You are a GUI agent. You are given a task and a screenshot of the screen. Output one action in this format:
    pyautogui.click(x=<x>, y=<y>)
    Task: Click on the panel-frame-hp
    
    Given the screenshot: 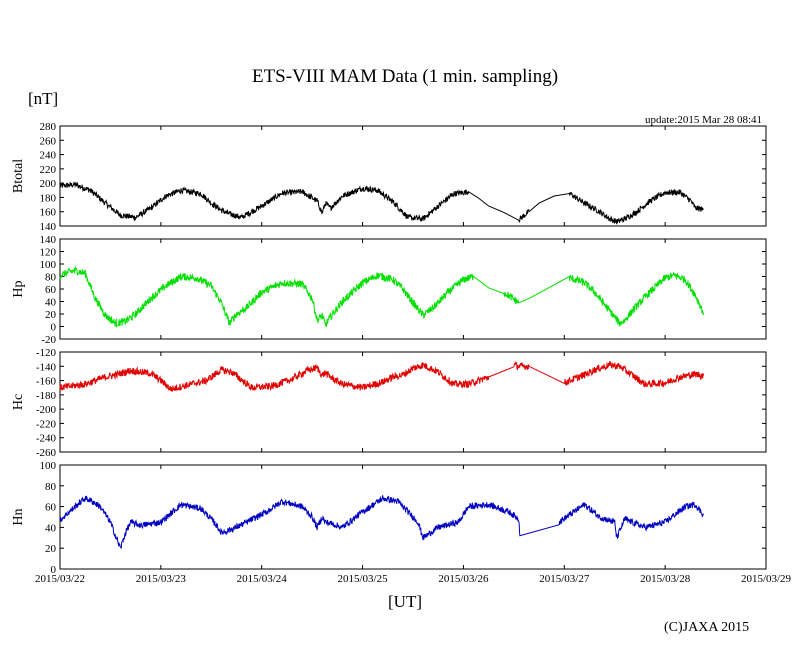 What is the action you would take?
    pyautogui.click(x=413, y=289)
    